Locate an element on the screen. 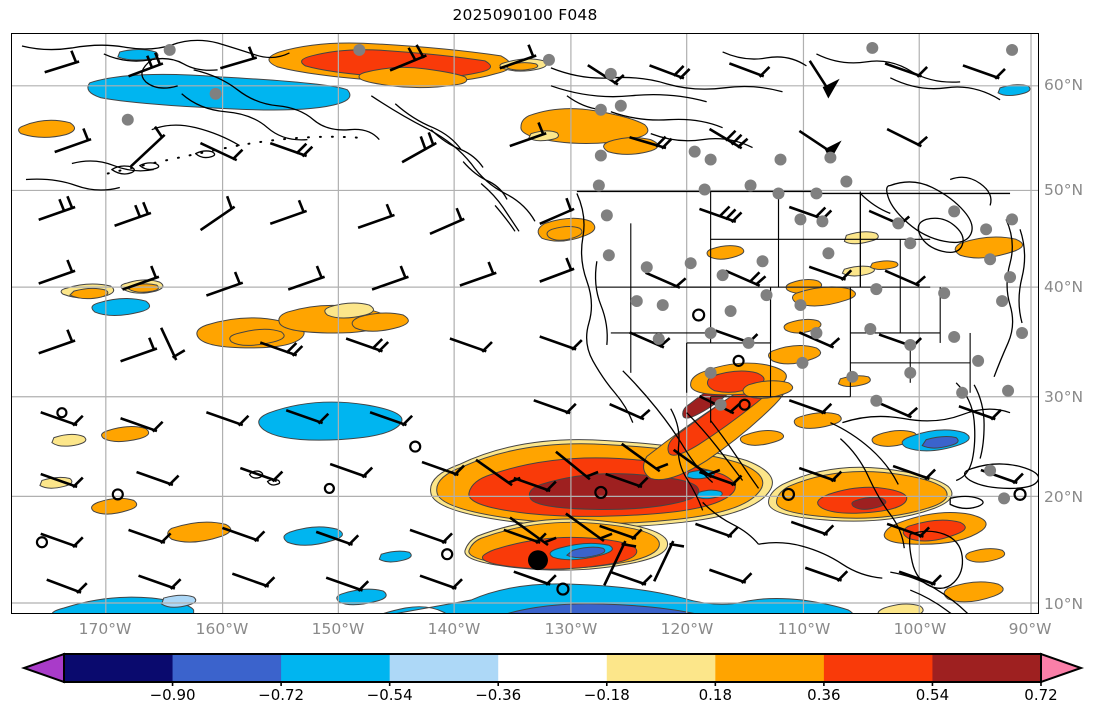  colorbar-tick-label: −0.90 is located at coordinates (172, 695).